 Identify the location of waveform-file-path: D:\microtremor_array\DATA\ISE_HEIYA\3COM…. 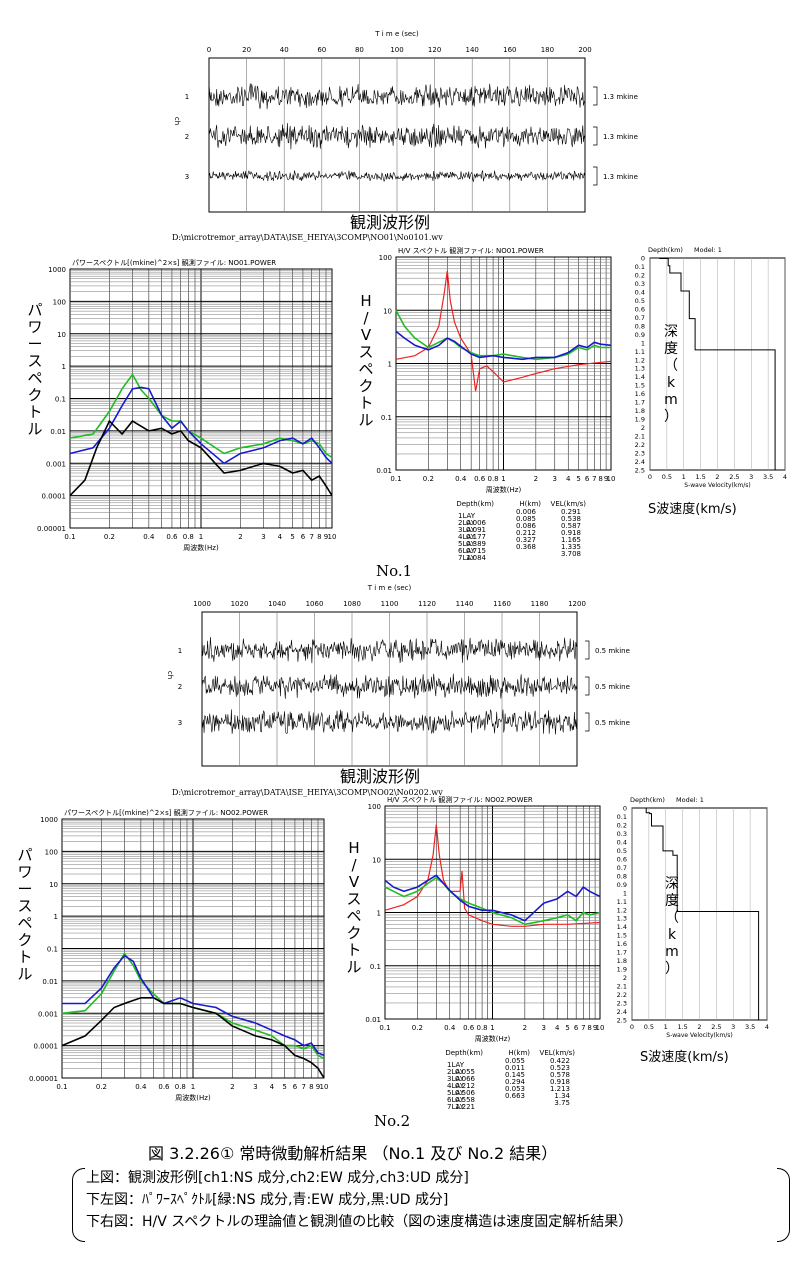
(307, 237).